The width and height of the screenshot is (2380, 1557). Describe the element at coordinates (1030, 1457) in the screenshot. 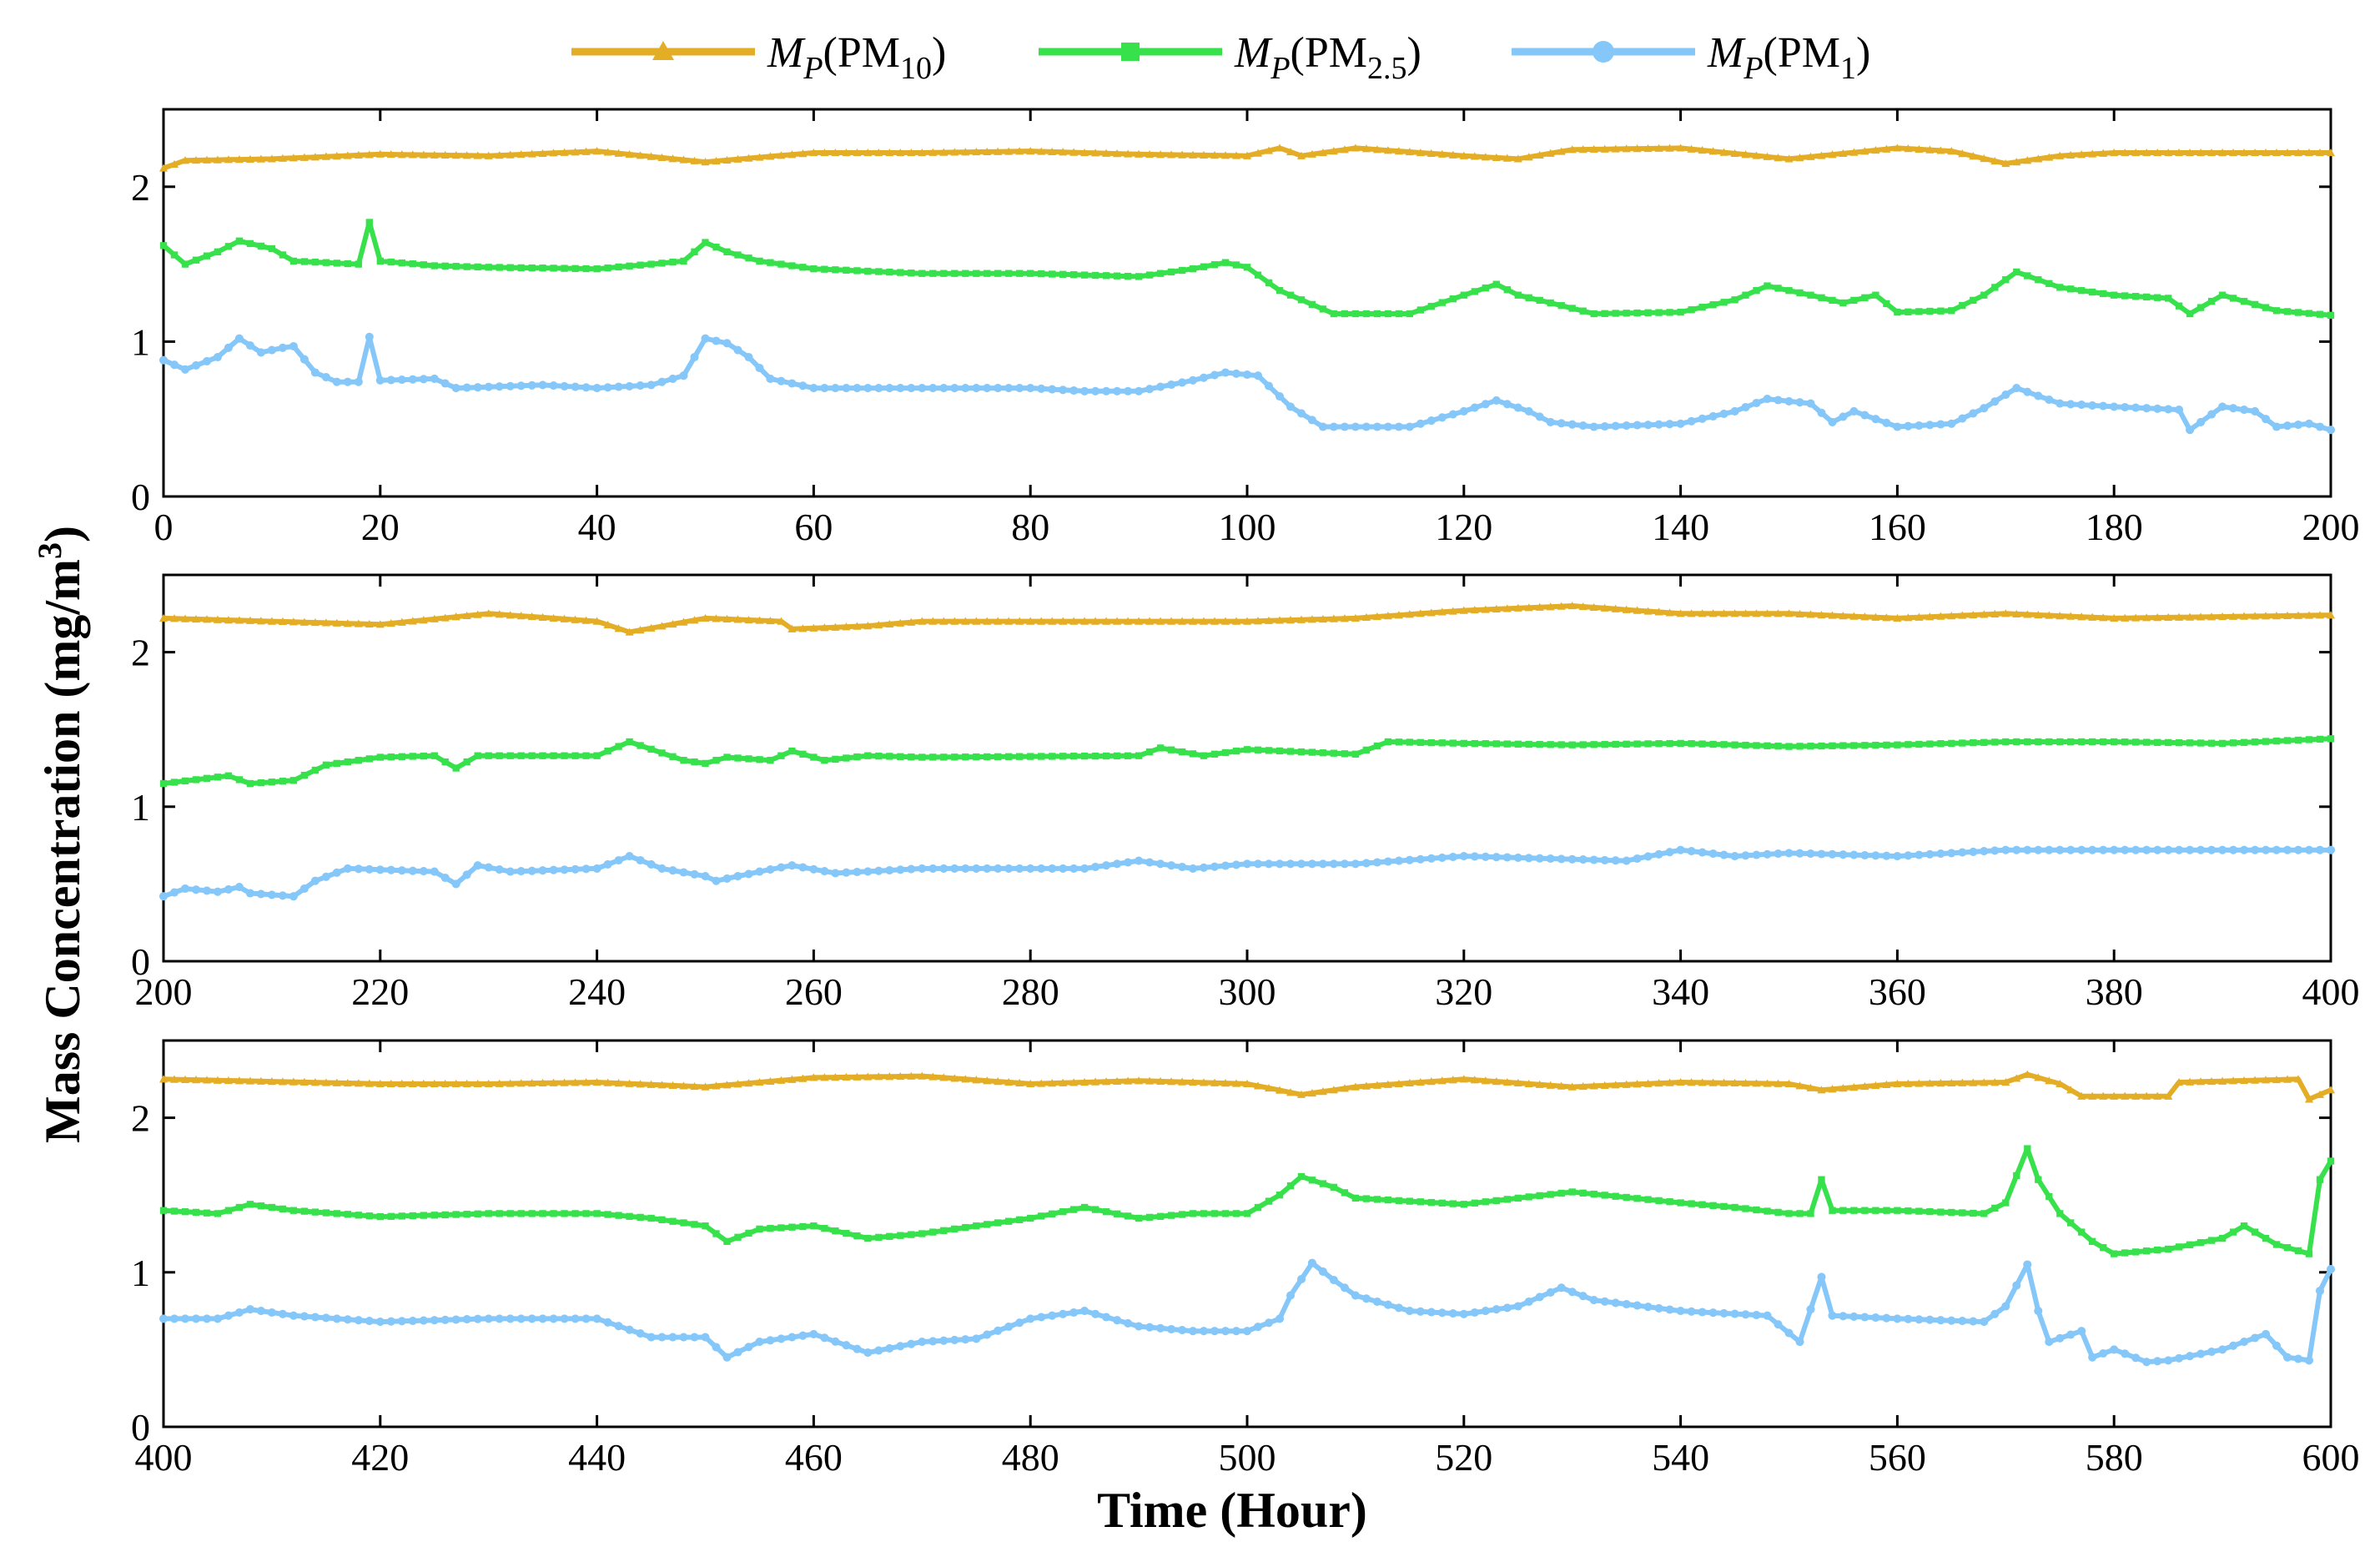

I see `x-tick-label: 480` at that location.